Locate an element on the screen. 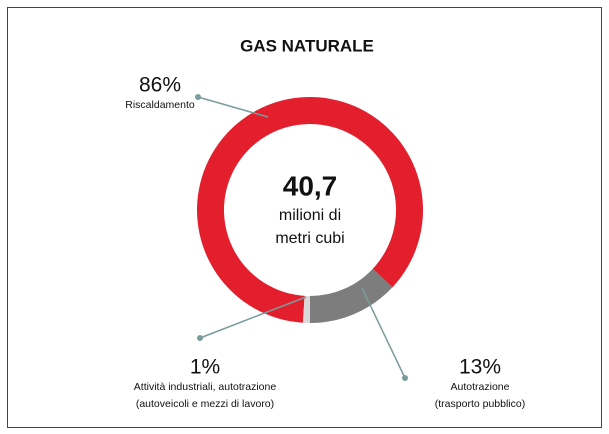  category-label: Autotrazione is located at coordinates (480, 387).